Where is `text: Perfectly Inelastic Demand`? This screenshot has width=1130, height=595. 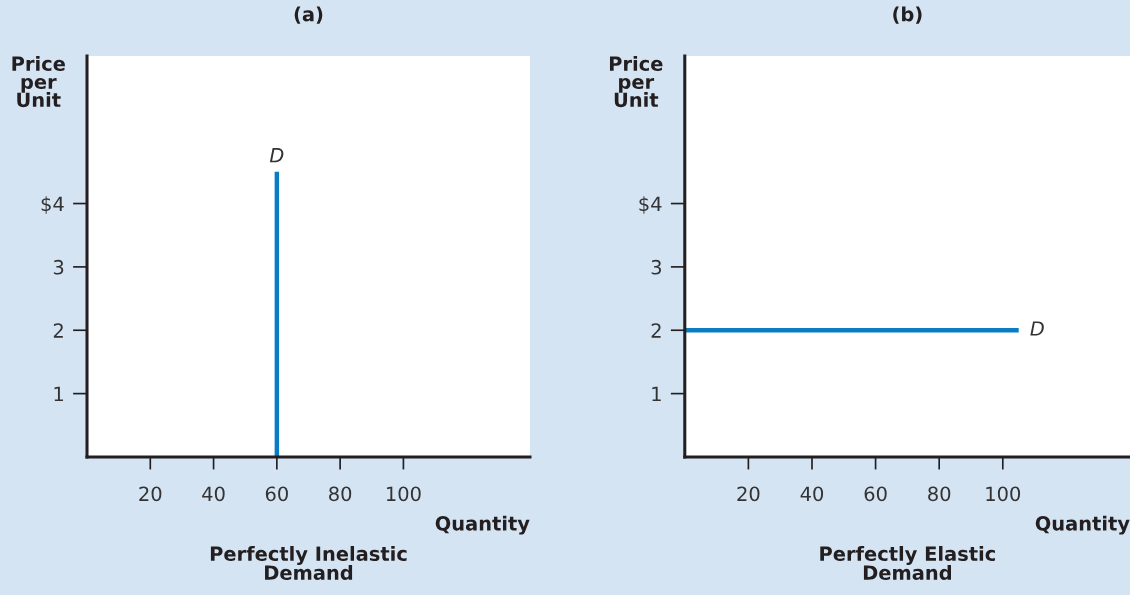 text: Perfectly Inelastic Demand is located at coordinates (308, 563).